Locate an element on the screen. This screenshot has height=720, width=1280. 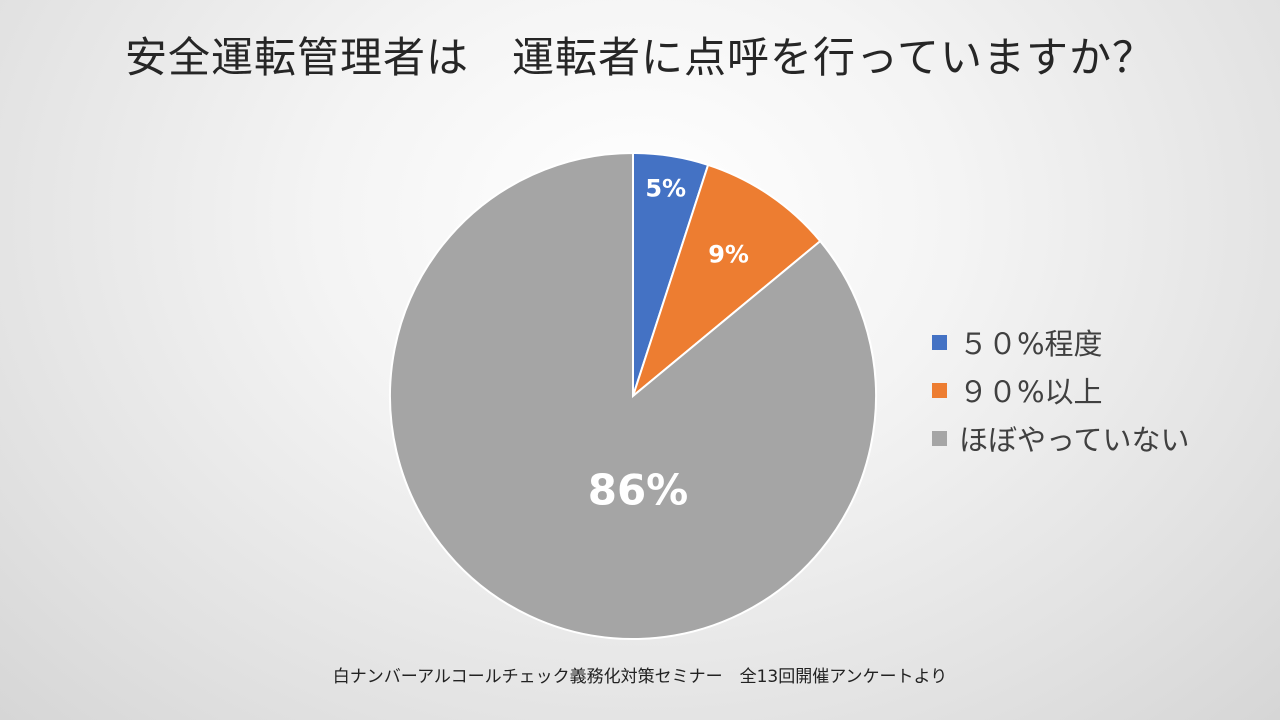
pie-slice-90pct is located at coordinates (726, 281).